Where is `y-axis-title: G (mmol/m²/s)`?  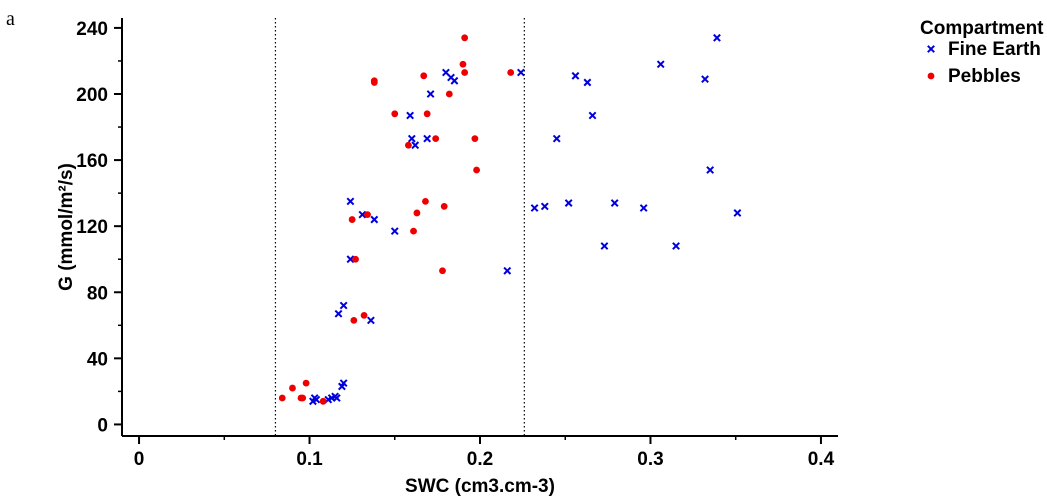
y-axis-title: G (mmol/m²/s) is located at coordinates (66, 227).